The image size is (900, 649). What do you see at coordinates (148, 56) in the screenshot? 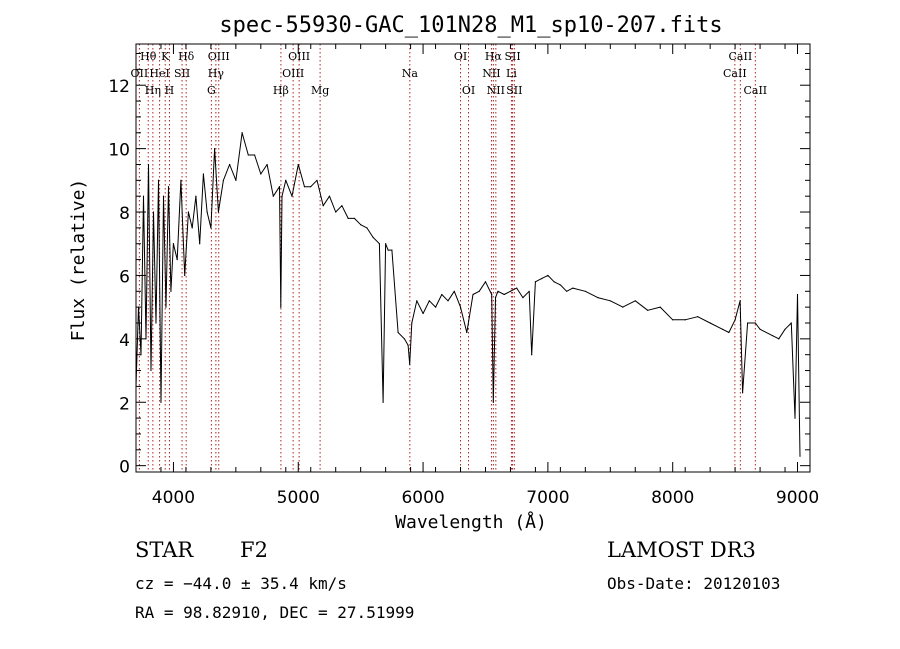
I see `line-label-1: Hθ` at bounding box center [148, 56].